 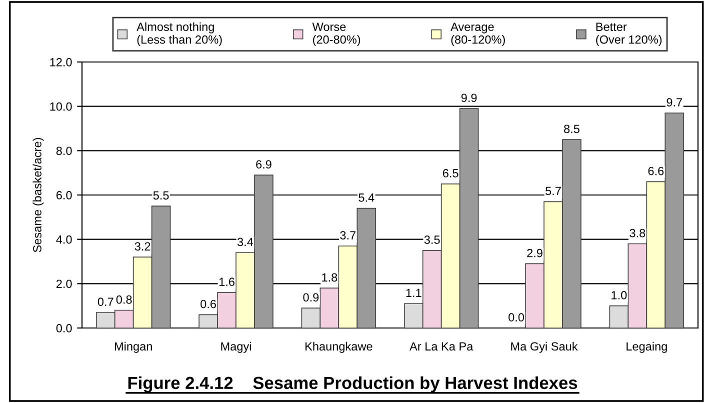 I want to click on data-label: 1.0, so click(x=619, y=295).